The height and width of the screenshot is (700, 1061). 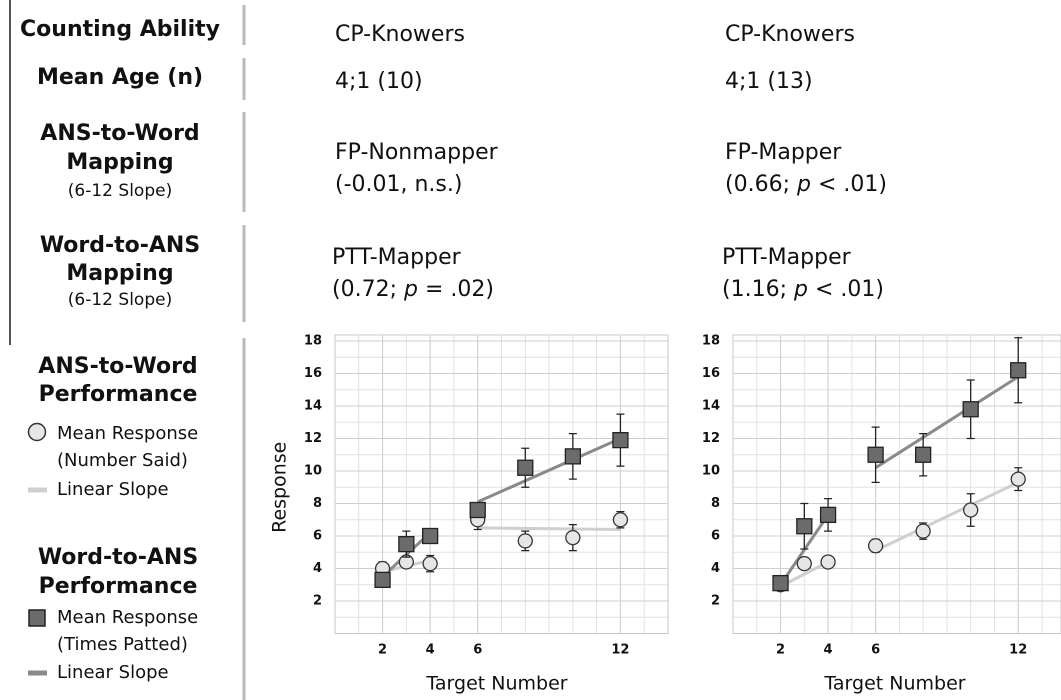 I want to click on text-line: (1.16; p < .01), so click(x=803, y=289).